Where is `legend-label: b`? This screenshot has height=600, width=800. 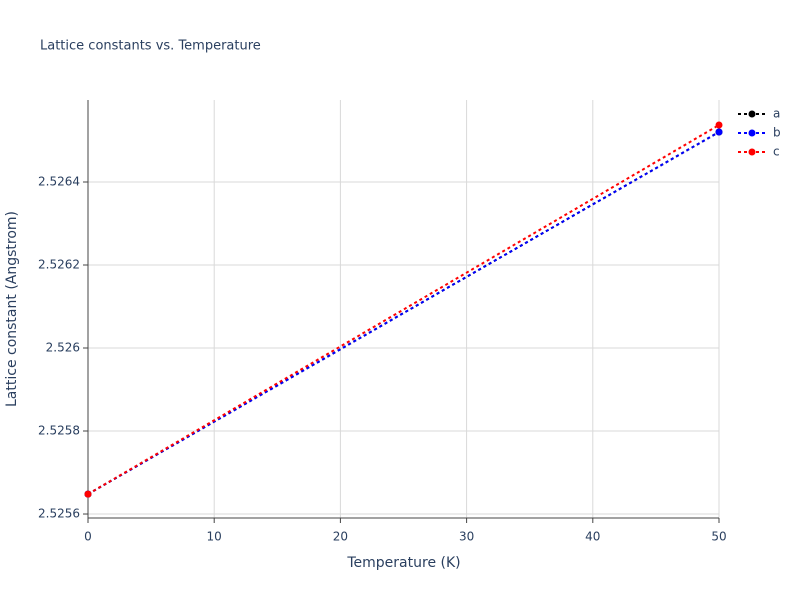
legend-label: b is located at coordinates (777, 133).